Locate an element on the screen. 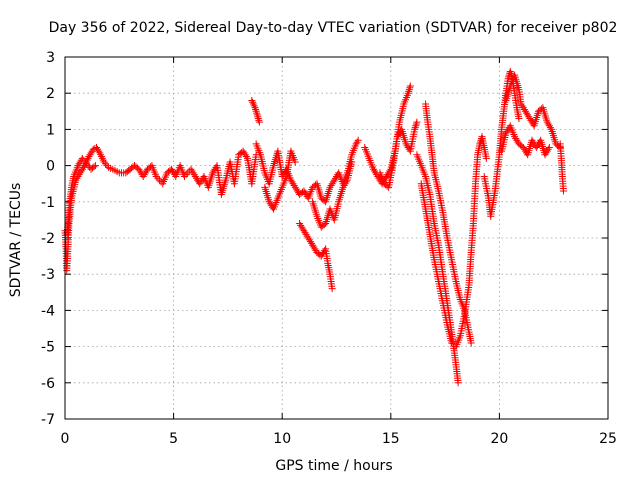 The width and height of the screenshot is (640, 480). y-tick-label: 2 is located at coordinates (50, 94).